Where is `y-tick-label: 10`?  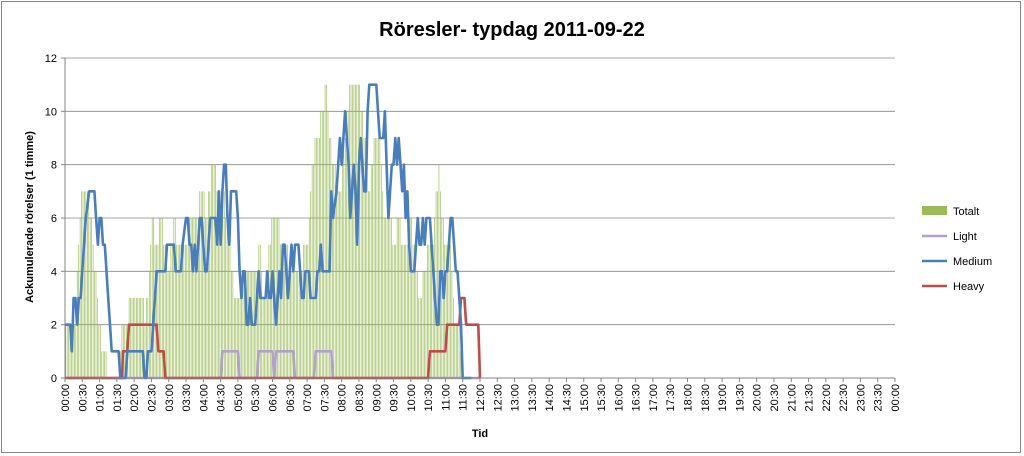
y-tick-label: 10 is located at coordinates (51, 112).